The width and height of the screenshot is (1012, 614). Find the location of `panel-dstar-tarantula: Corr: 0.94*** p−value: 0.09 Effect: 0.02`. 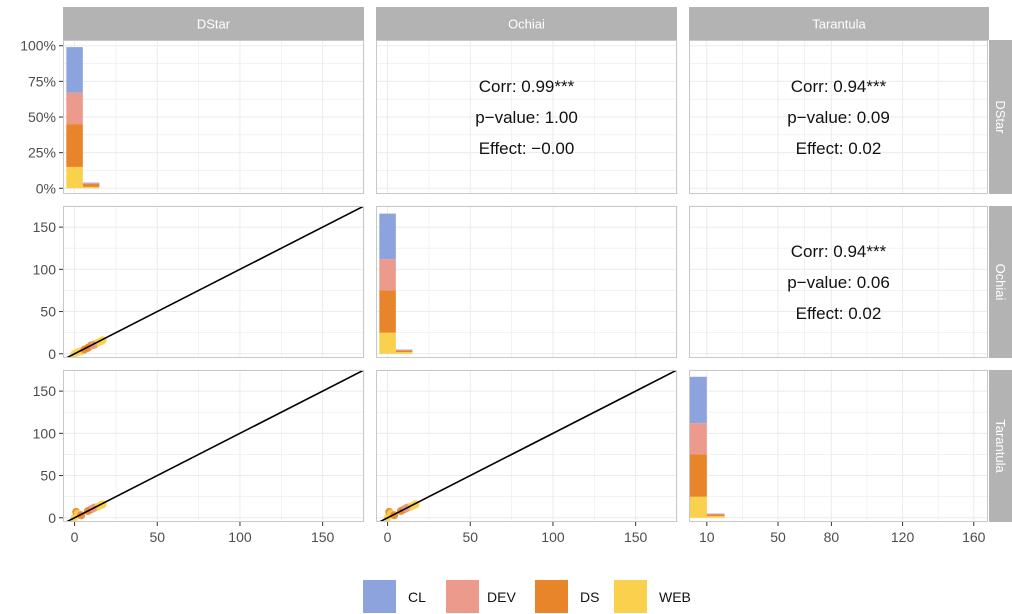

panel-dstar-tarantula: Corr: 0.94*** p−value: 0.09 Effect: 0.02 is located at coordinates (838, 117).